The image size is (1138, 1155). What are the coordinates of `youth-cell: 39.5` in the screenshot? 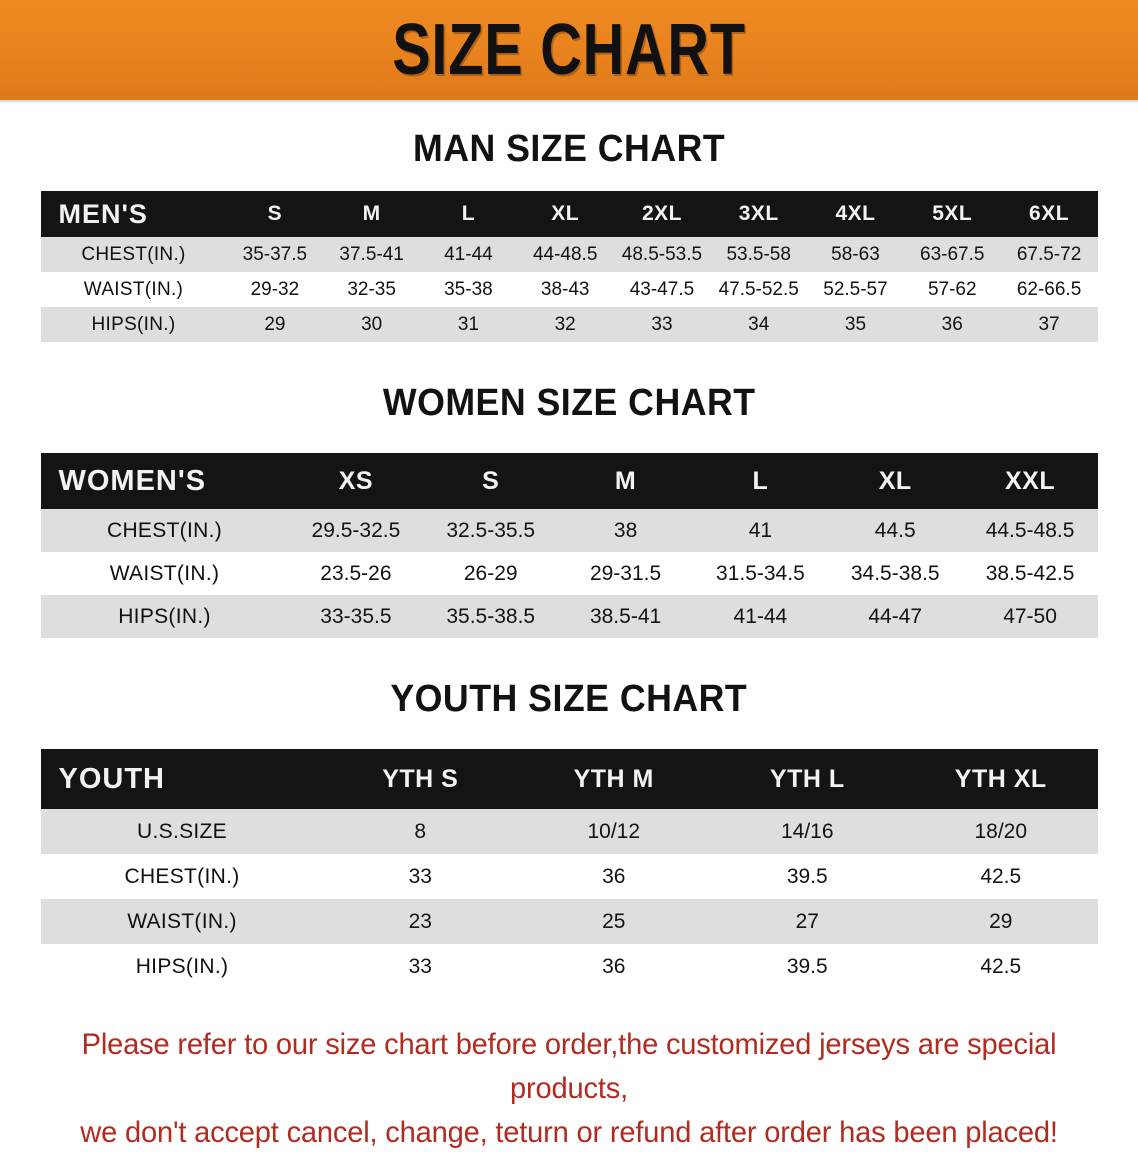 It's located at (807, 966).